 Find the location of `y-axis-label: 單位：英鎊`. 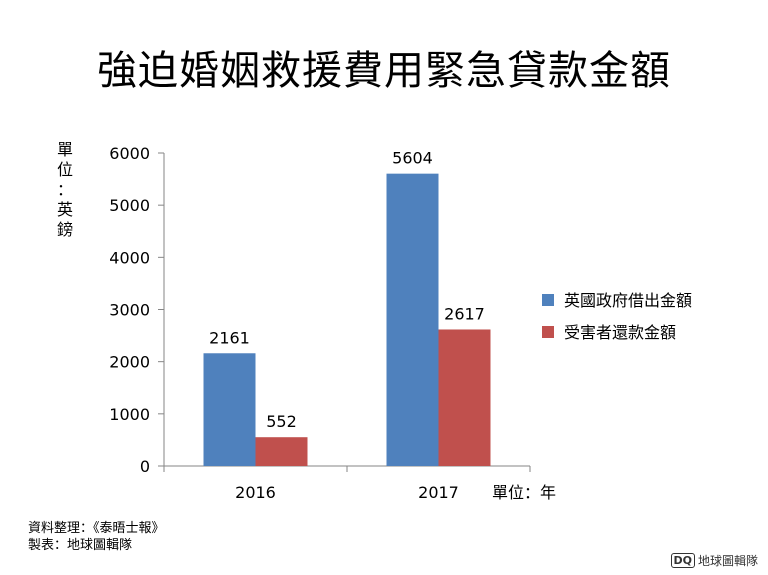

y-axis-label: 單位：英鎊 is located at coordinates (65, 190).